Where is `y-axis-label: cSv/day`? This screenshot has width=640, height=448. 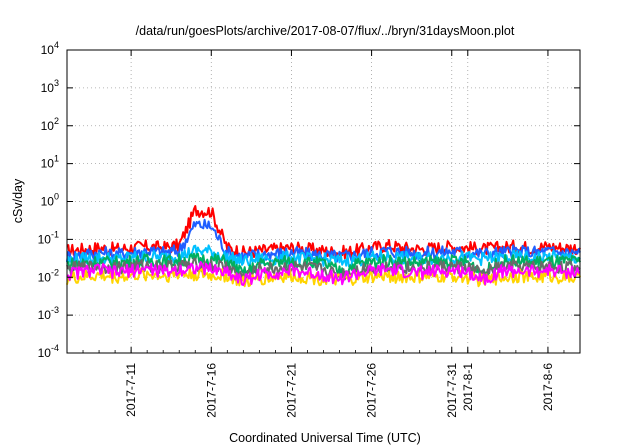
y-axis-label: cSv/day is located at coordinates (18, 200).